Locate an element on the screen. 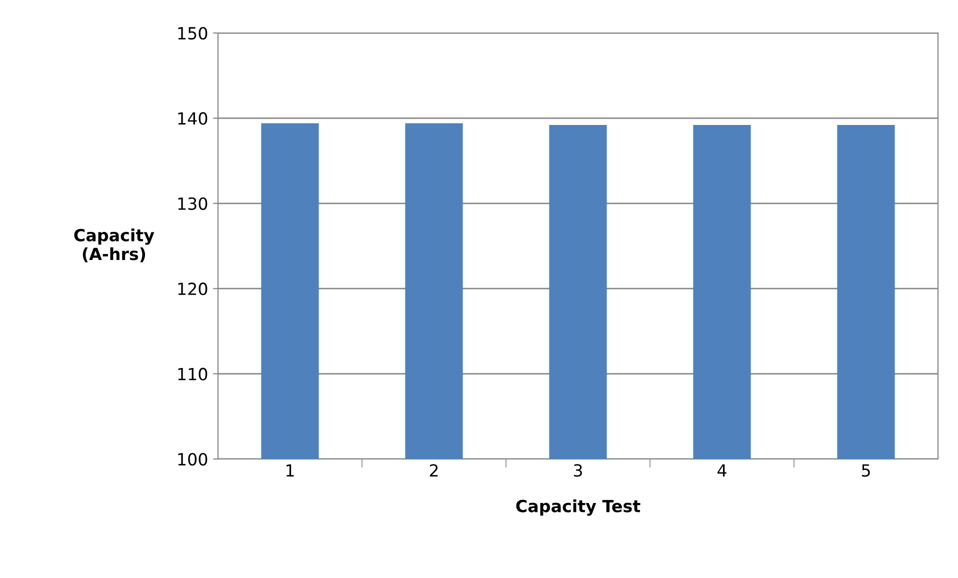 This screenshot has height=578, width=958. y-tick-label: 150 is located at coordinates (193, 33).